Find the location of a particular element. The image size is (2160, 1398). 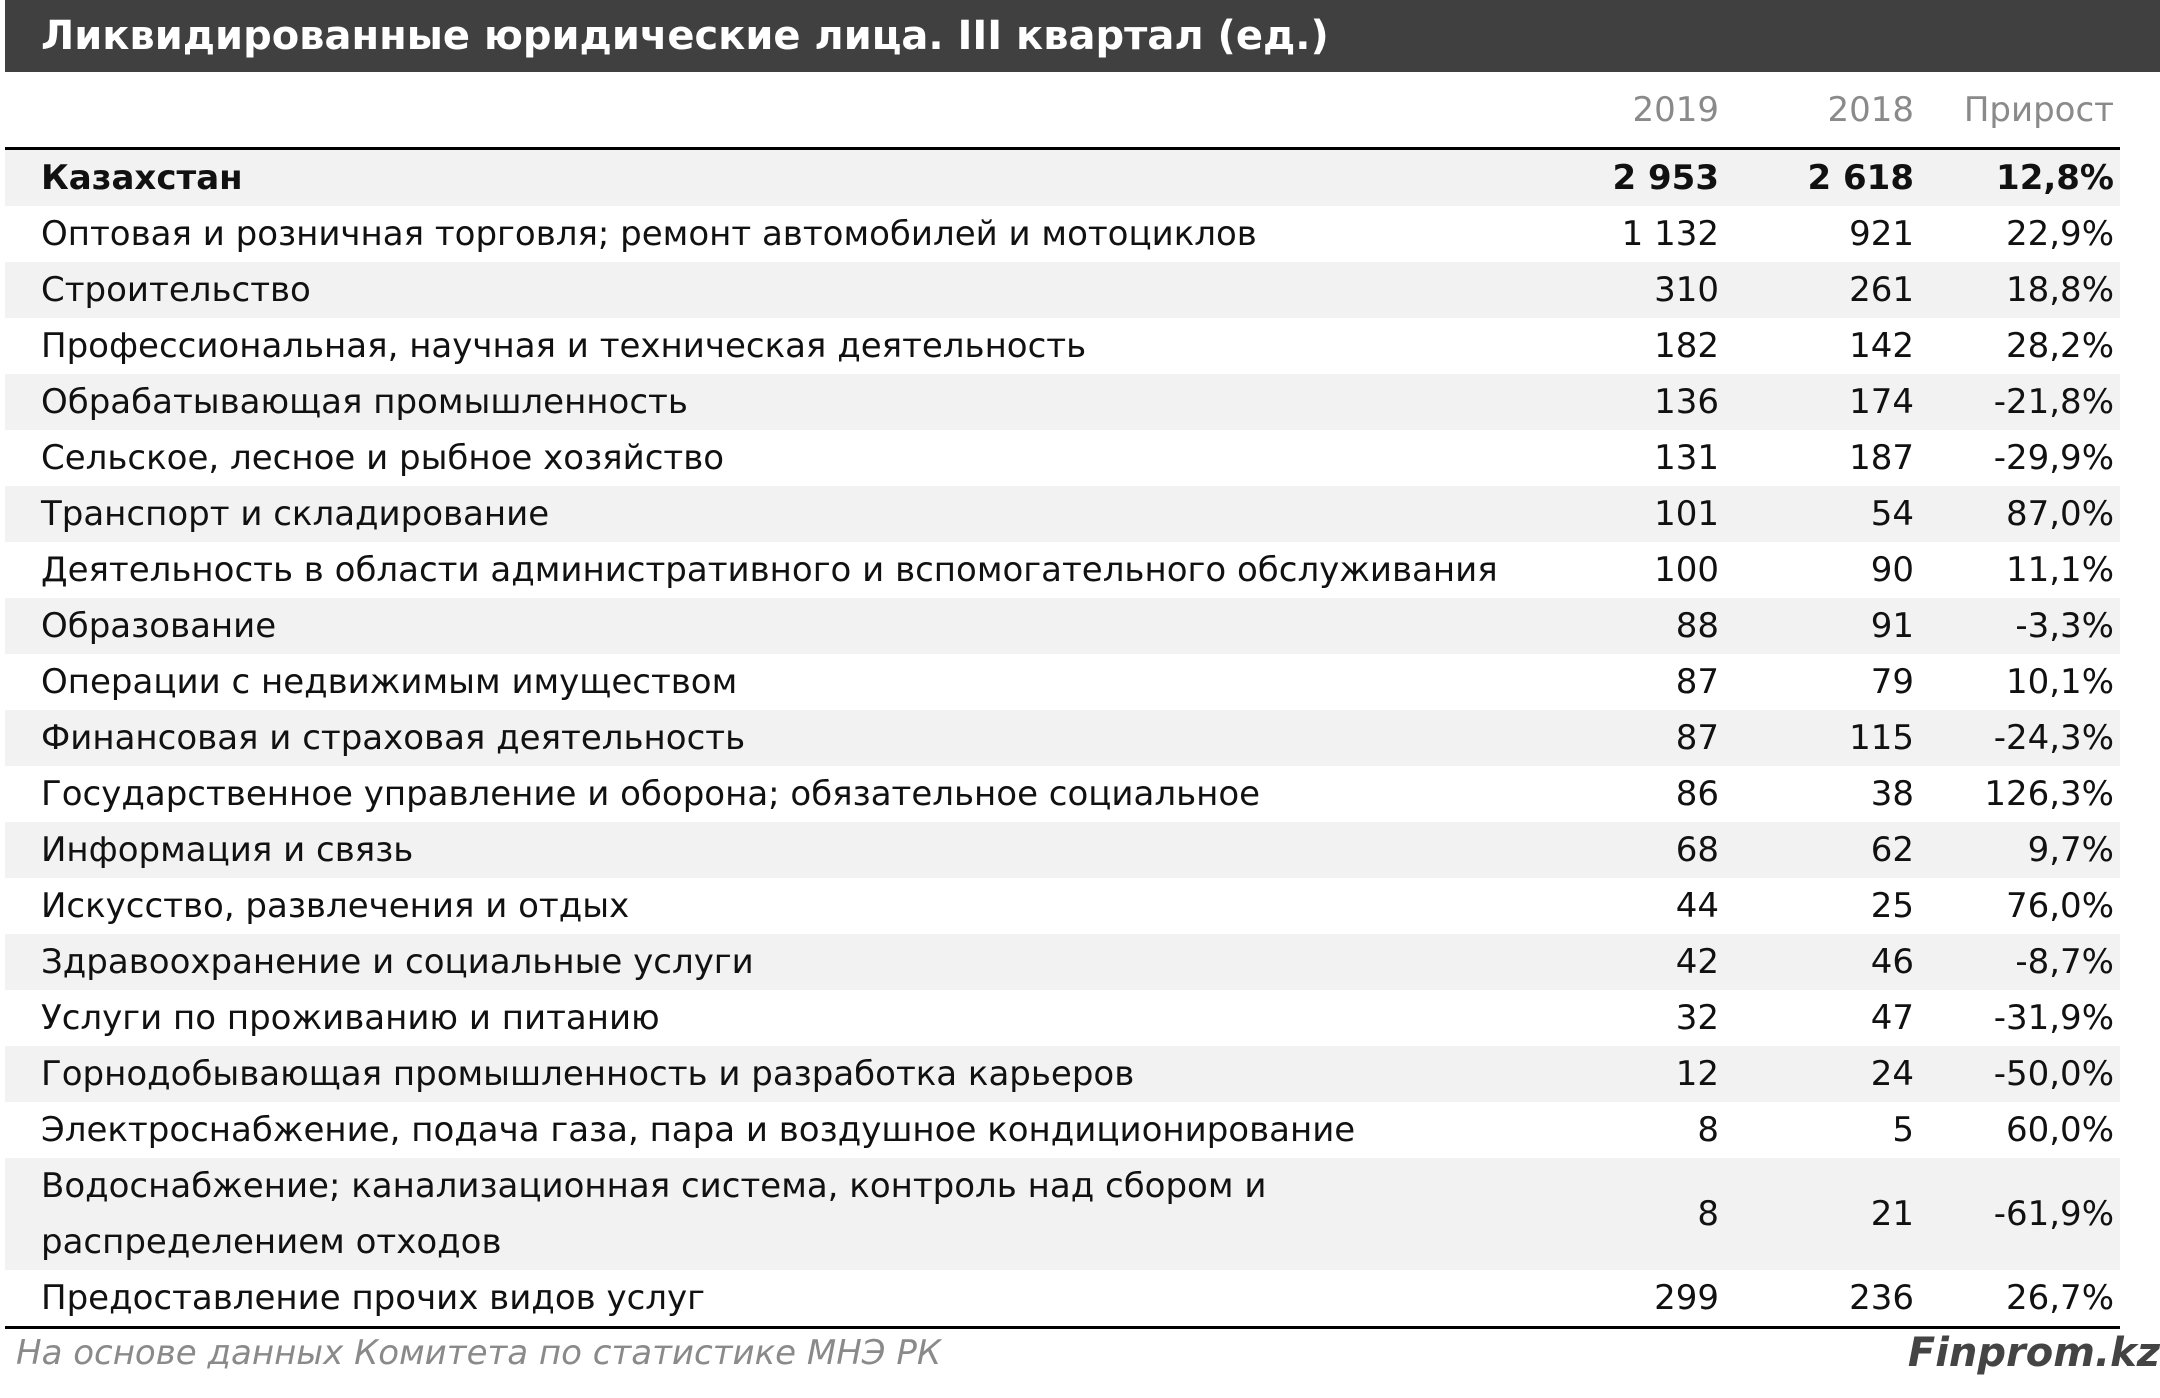

column-header: 2018 is located at coordinates (1822, 111).